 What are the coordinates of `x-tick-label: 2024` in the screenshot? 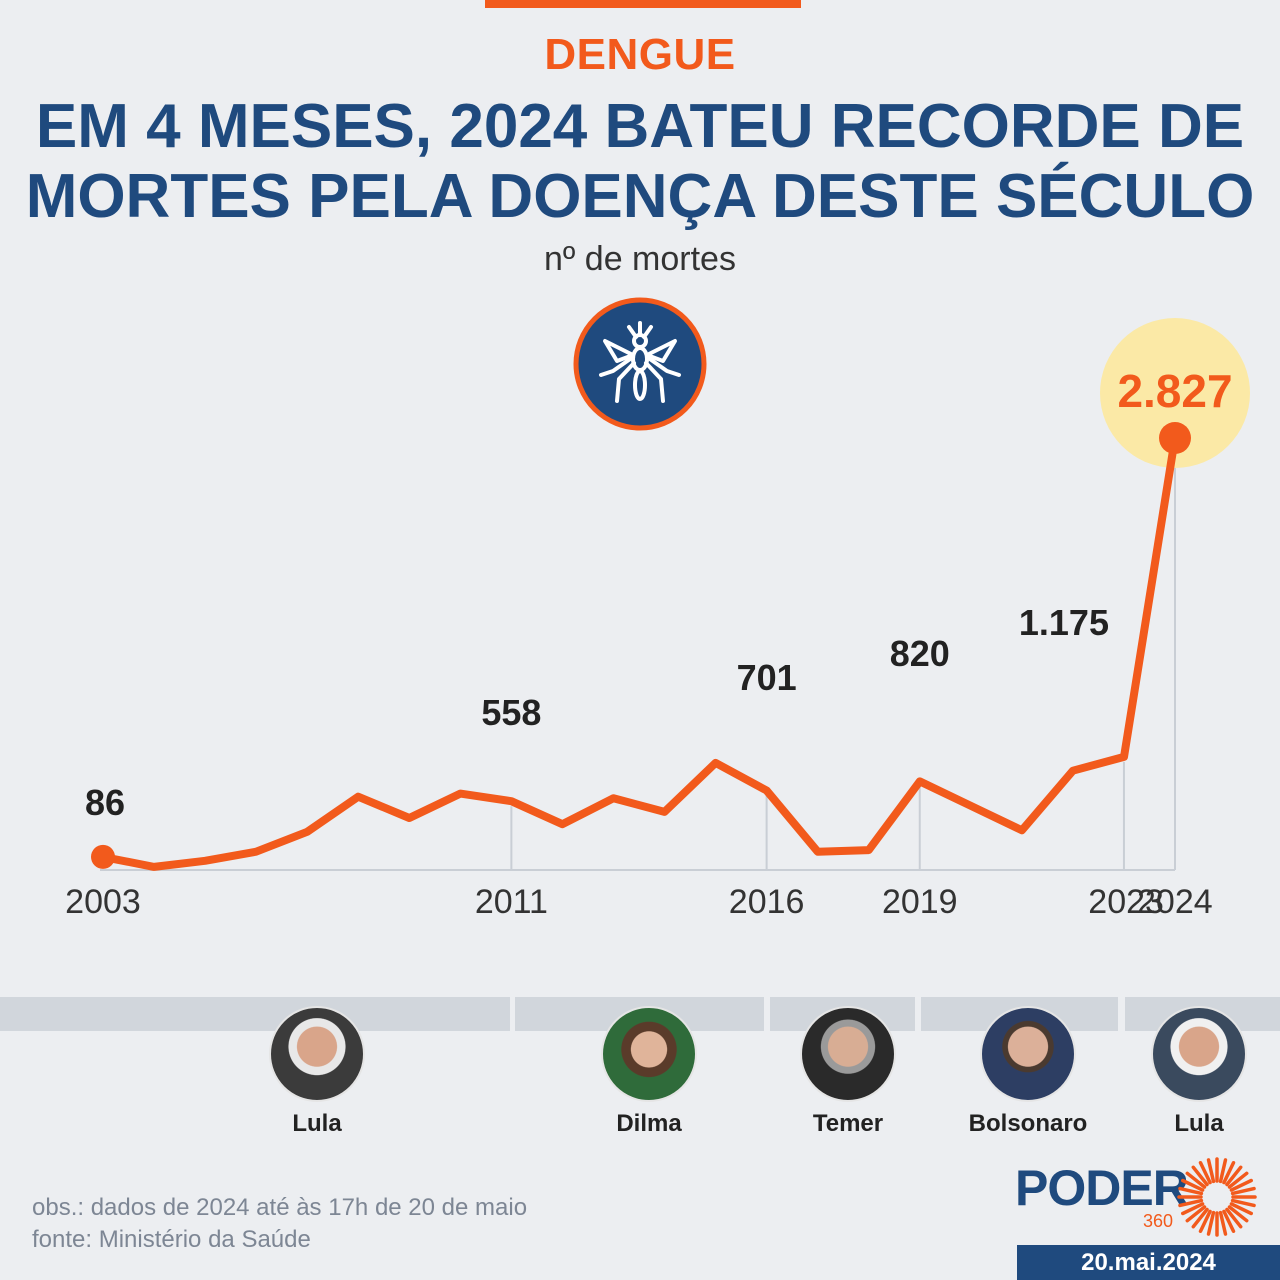 It's located at (1175, 902).